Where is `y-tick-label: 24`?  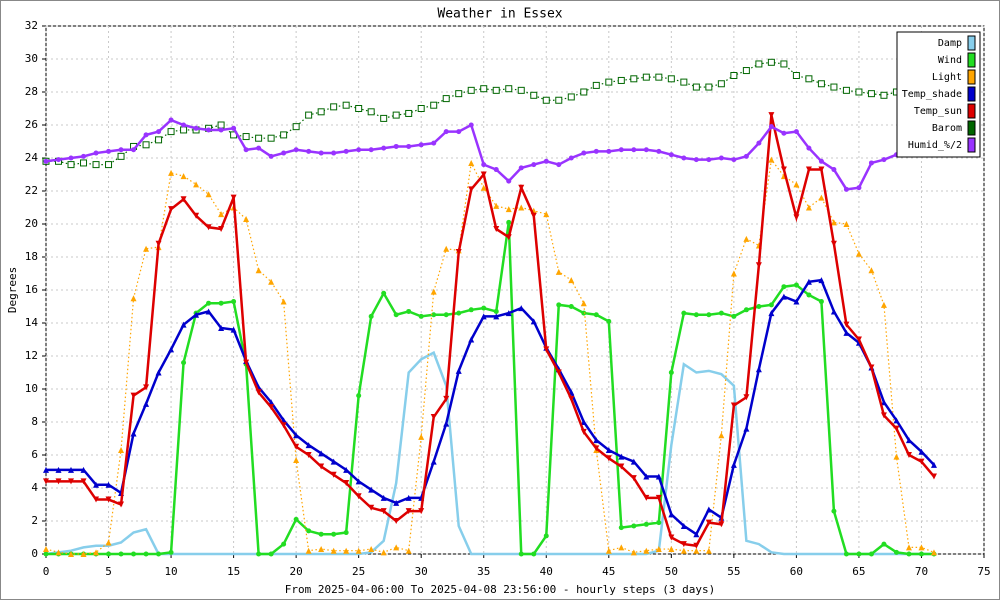
y-tick-label: 24 is located at coordinates (32, 157).